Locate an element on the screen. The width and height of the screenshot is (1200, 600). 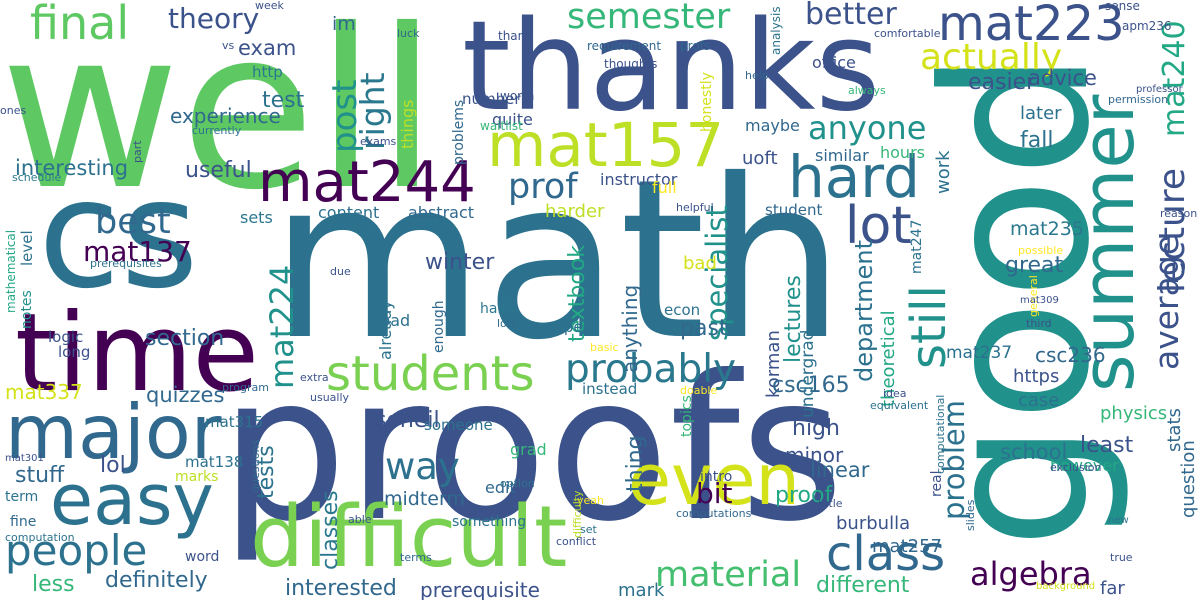
word-classes: classes is located at coordinates (330, 529).